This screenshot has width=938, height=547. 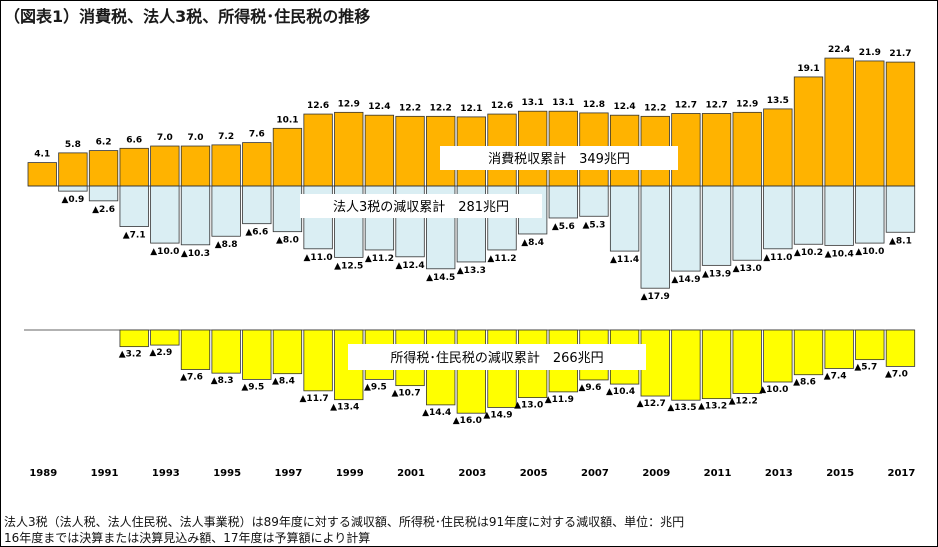 I want to click on consumption-tax-value-label: 12.9, so click(x=747, y=104).